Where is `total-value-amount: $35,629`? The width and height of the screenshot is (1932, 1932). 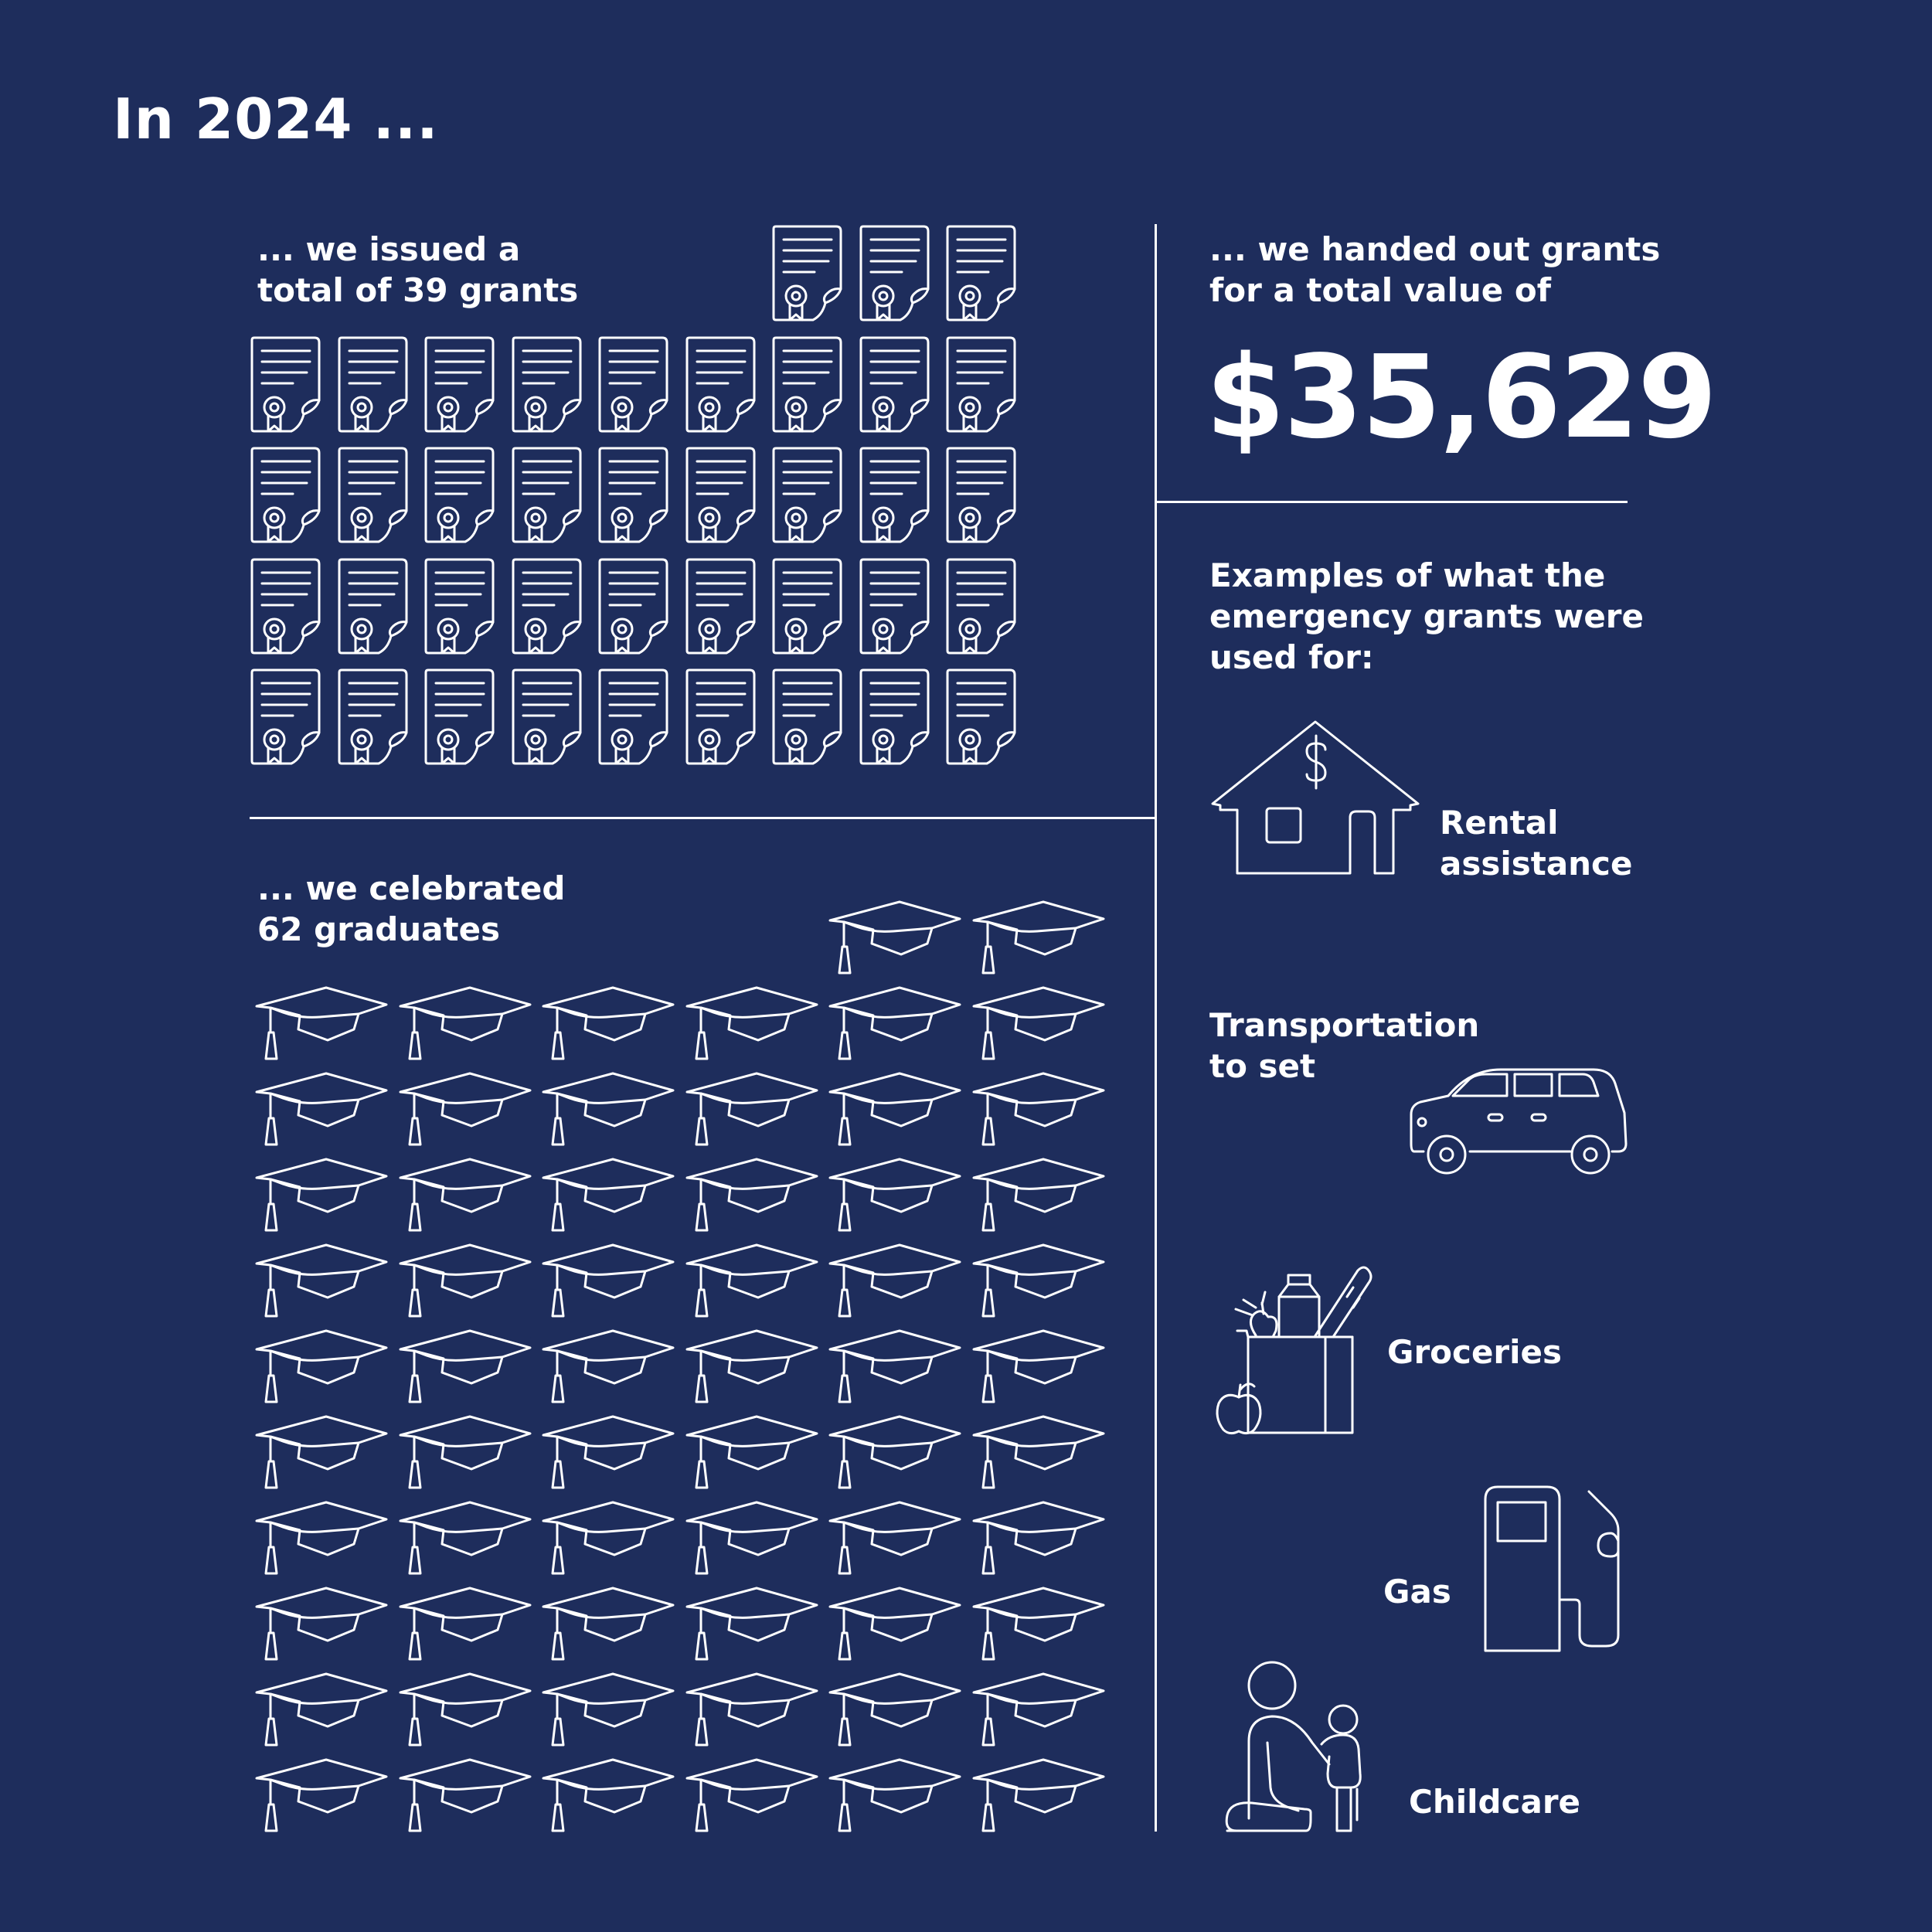 total-value-amount: $35,629 is located at coordinates (1461, 397).